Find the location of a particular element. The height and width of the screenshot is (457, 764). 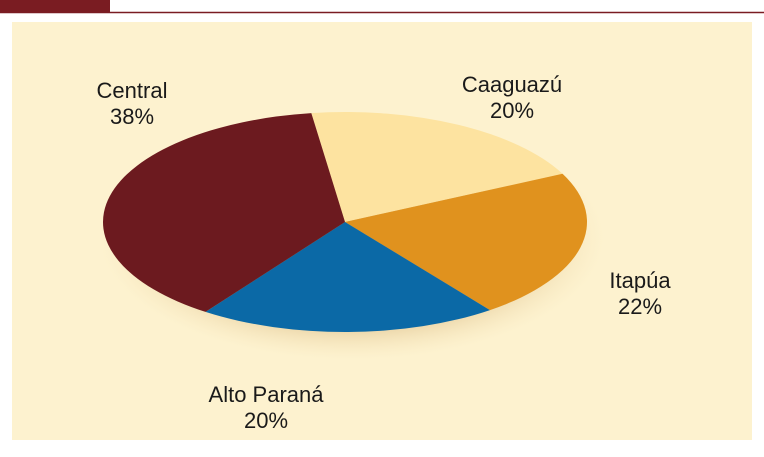

slice-value-label: 22% is located at coordinates (640, 306).